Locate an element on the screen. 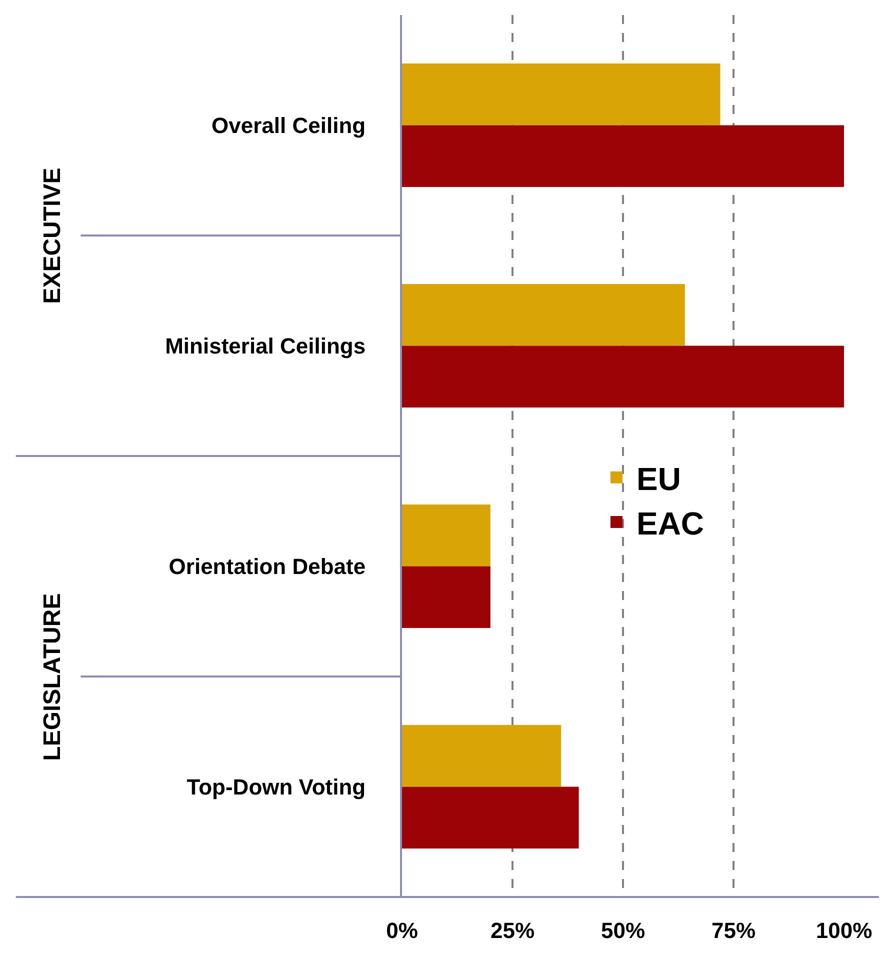  text: EXECUTIVE is located at coordinates (52, 236).